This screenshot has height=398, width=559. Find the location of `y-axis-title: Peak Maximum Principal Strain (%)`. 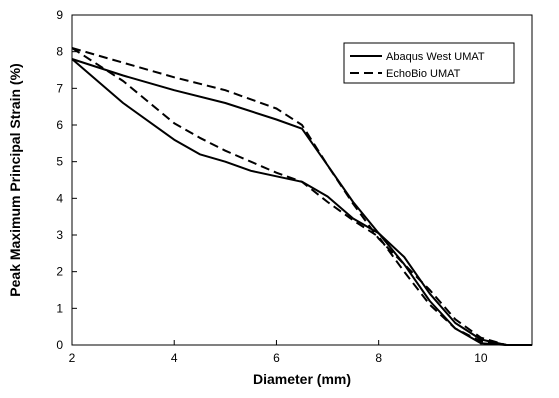

y-axis-title: Peak Maximum Principal Strain (%) is located at coordinates (15, 179).